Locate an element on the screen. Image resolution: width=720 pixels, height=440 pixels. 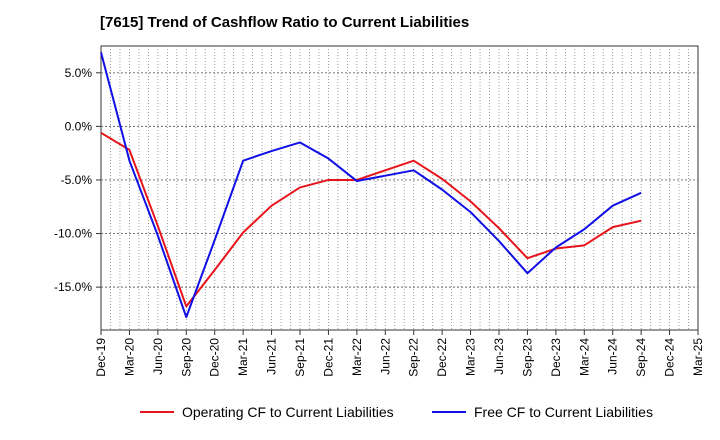
x-tick-label: Sep-20 is located at coordinates (186, 357).